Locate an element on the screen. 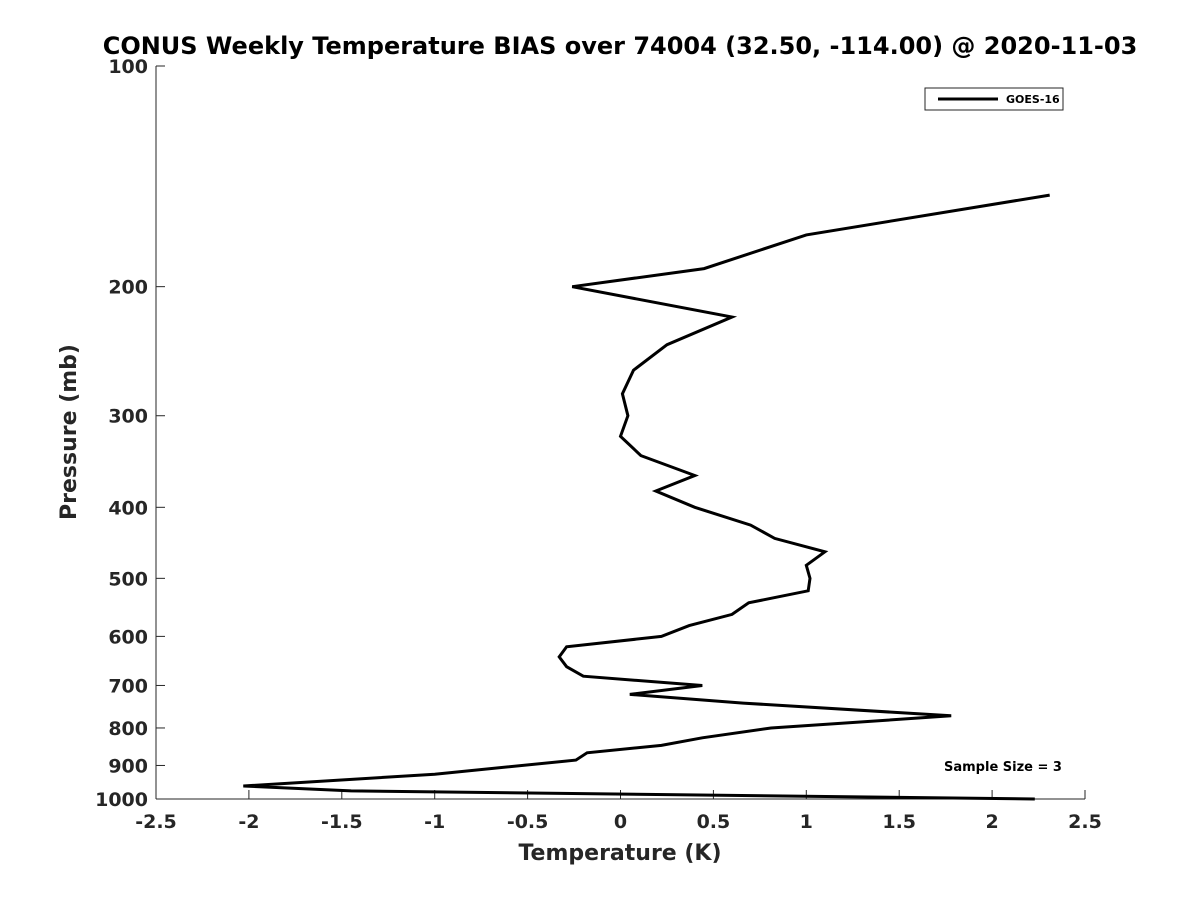  x-tick-label: 2.5 is located at coordinates (1085, 822).